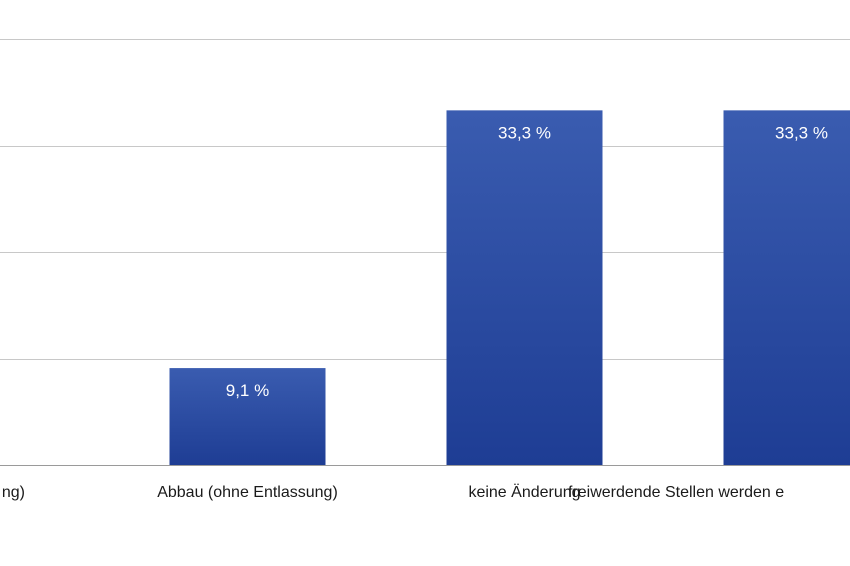 The width and height of the screenshot is (850, 566). I want to click on tick-label: ng), so click(13, 492).